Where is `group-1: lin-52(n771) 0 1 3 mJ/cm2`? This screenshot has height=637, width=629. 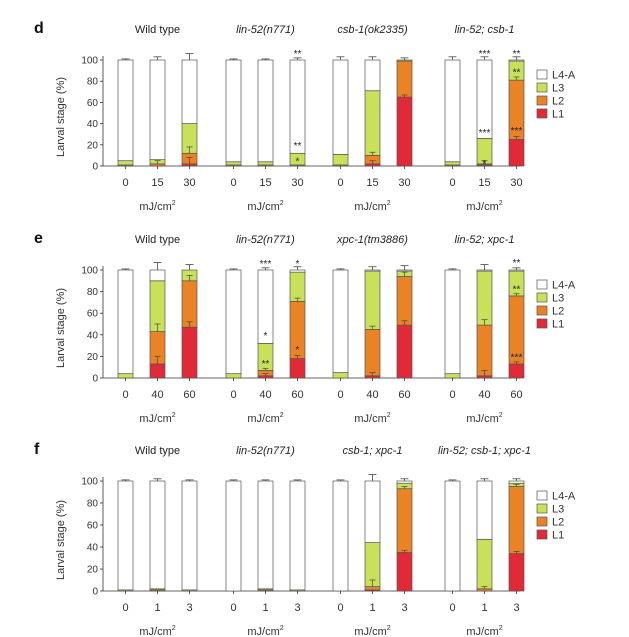
group-1: lin-52(n771) 0 1 3 mJ/cm2 is located at coordinates (265, 541).